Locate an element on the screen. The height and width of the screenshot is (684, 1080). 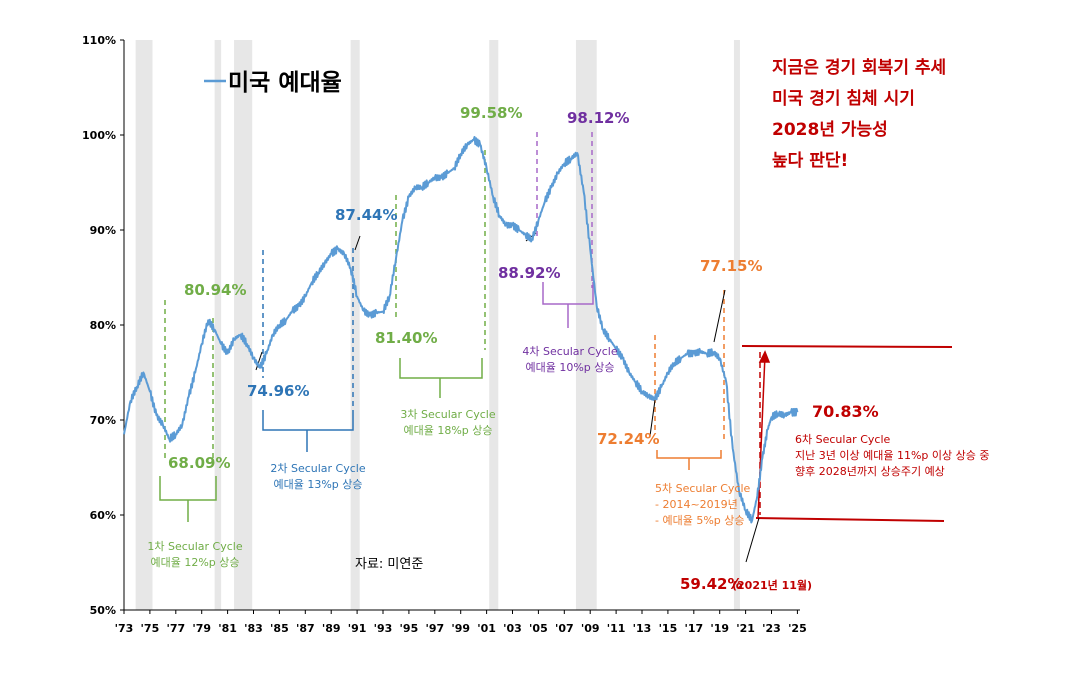
headline-line-2: 미국 경기 침체 시기 is located at coordinates (843, 98).